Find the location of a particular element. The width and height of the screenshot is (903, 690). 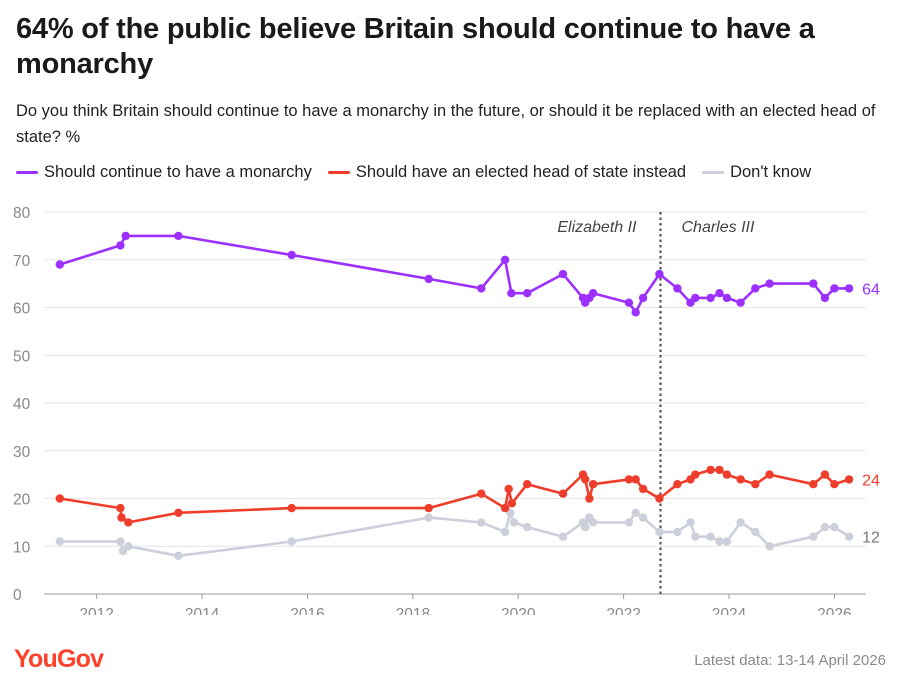

legend-swatch-elected is located at coordinates (338, 172).